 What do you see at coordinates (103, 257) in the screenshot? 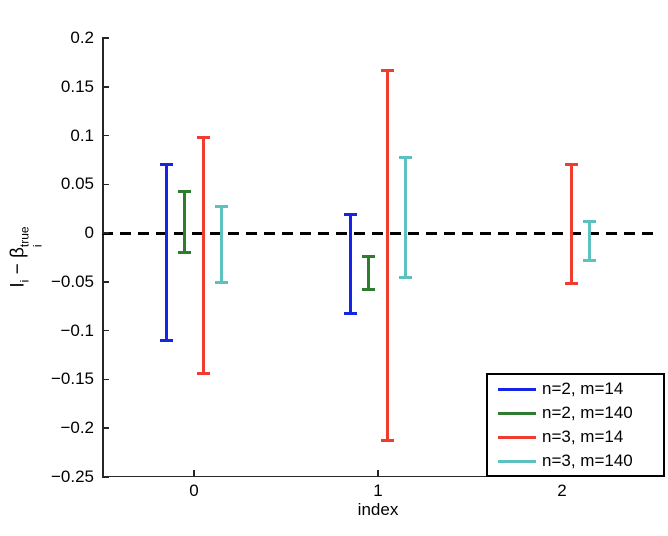
I see `y-axis-line` at bounding box center [103, 257].